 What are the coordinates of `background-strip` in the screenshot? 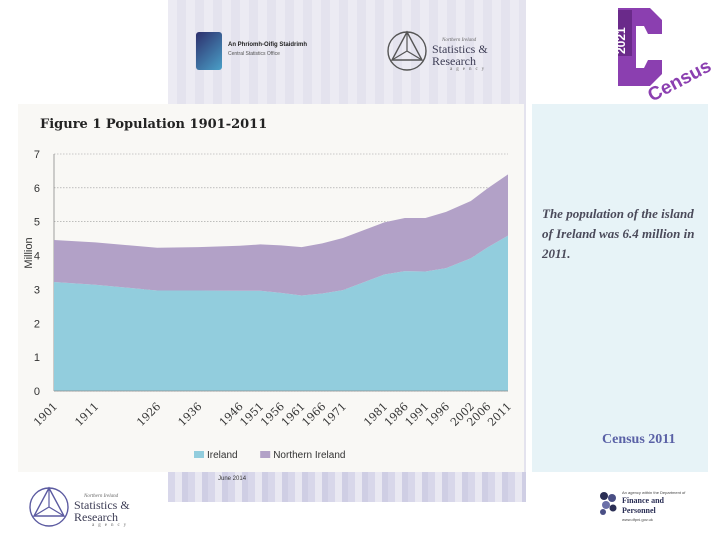 It's located at (347, 487).